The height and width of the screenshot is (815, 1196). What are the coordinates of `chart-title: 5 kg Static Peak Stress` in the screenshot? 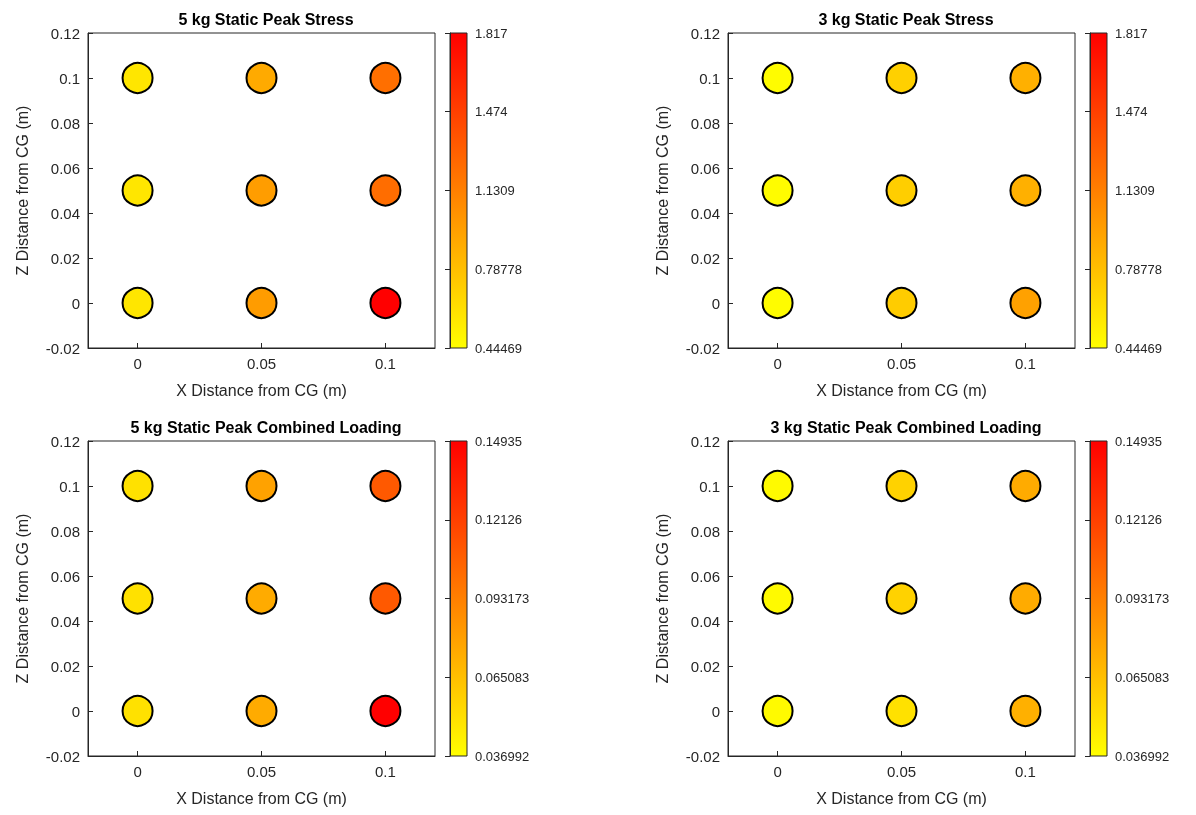 It's located at (266, 19).